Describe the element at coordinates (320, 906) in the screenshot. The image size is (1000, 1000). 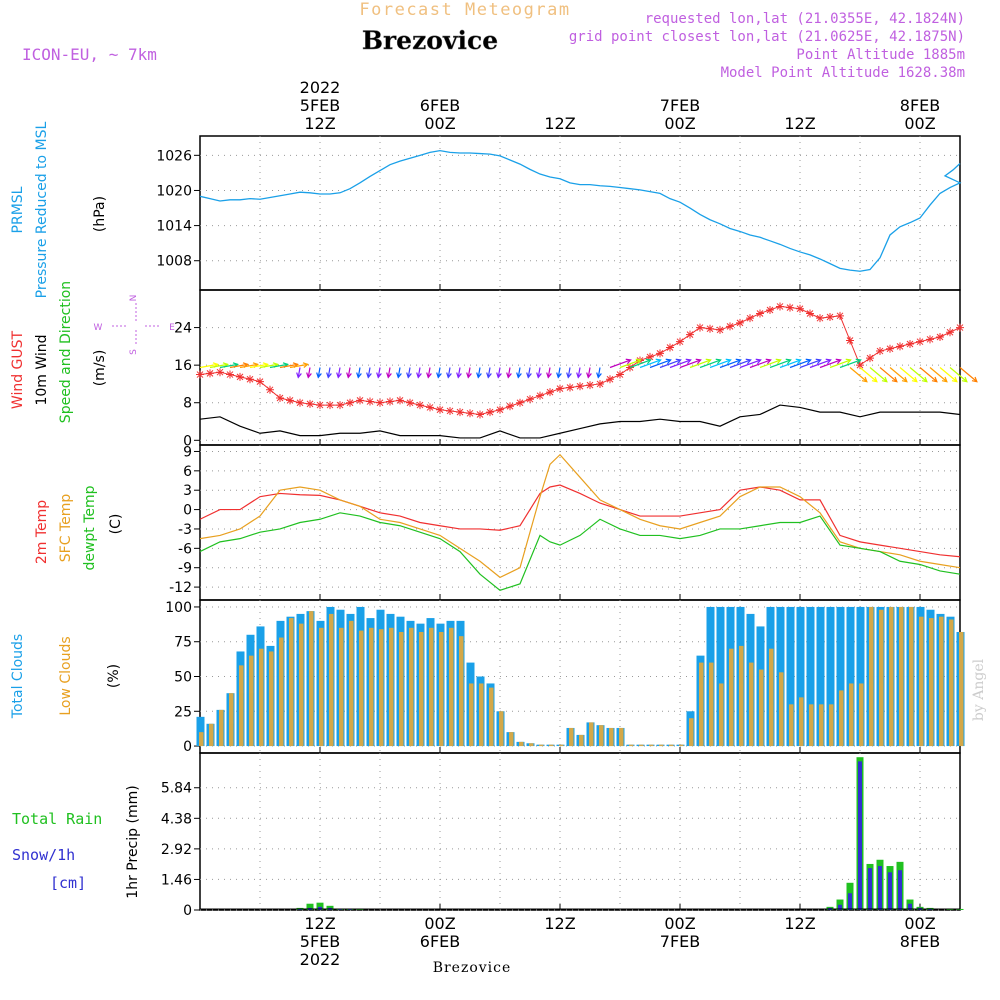
I see `rain-bar` at that location.